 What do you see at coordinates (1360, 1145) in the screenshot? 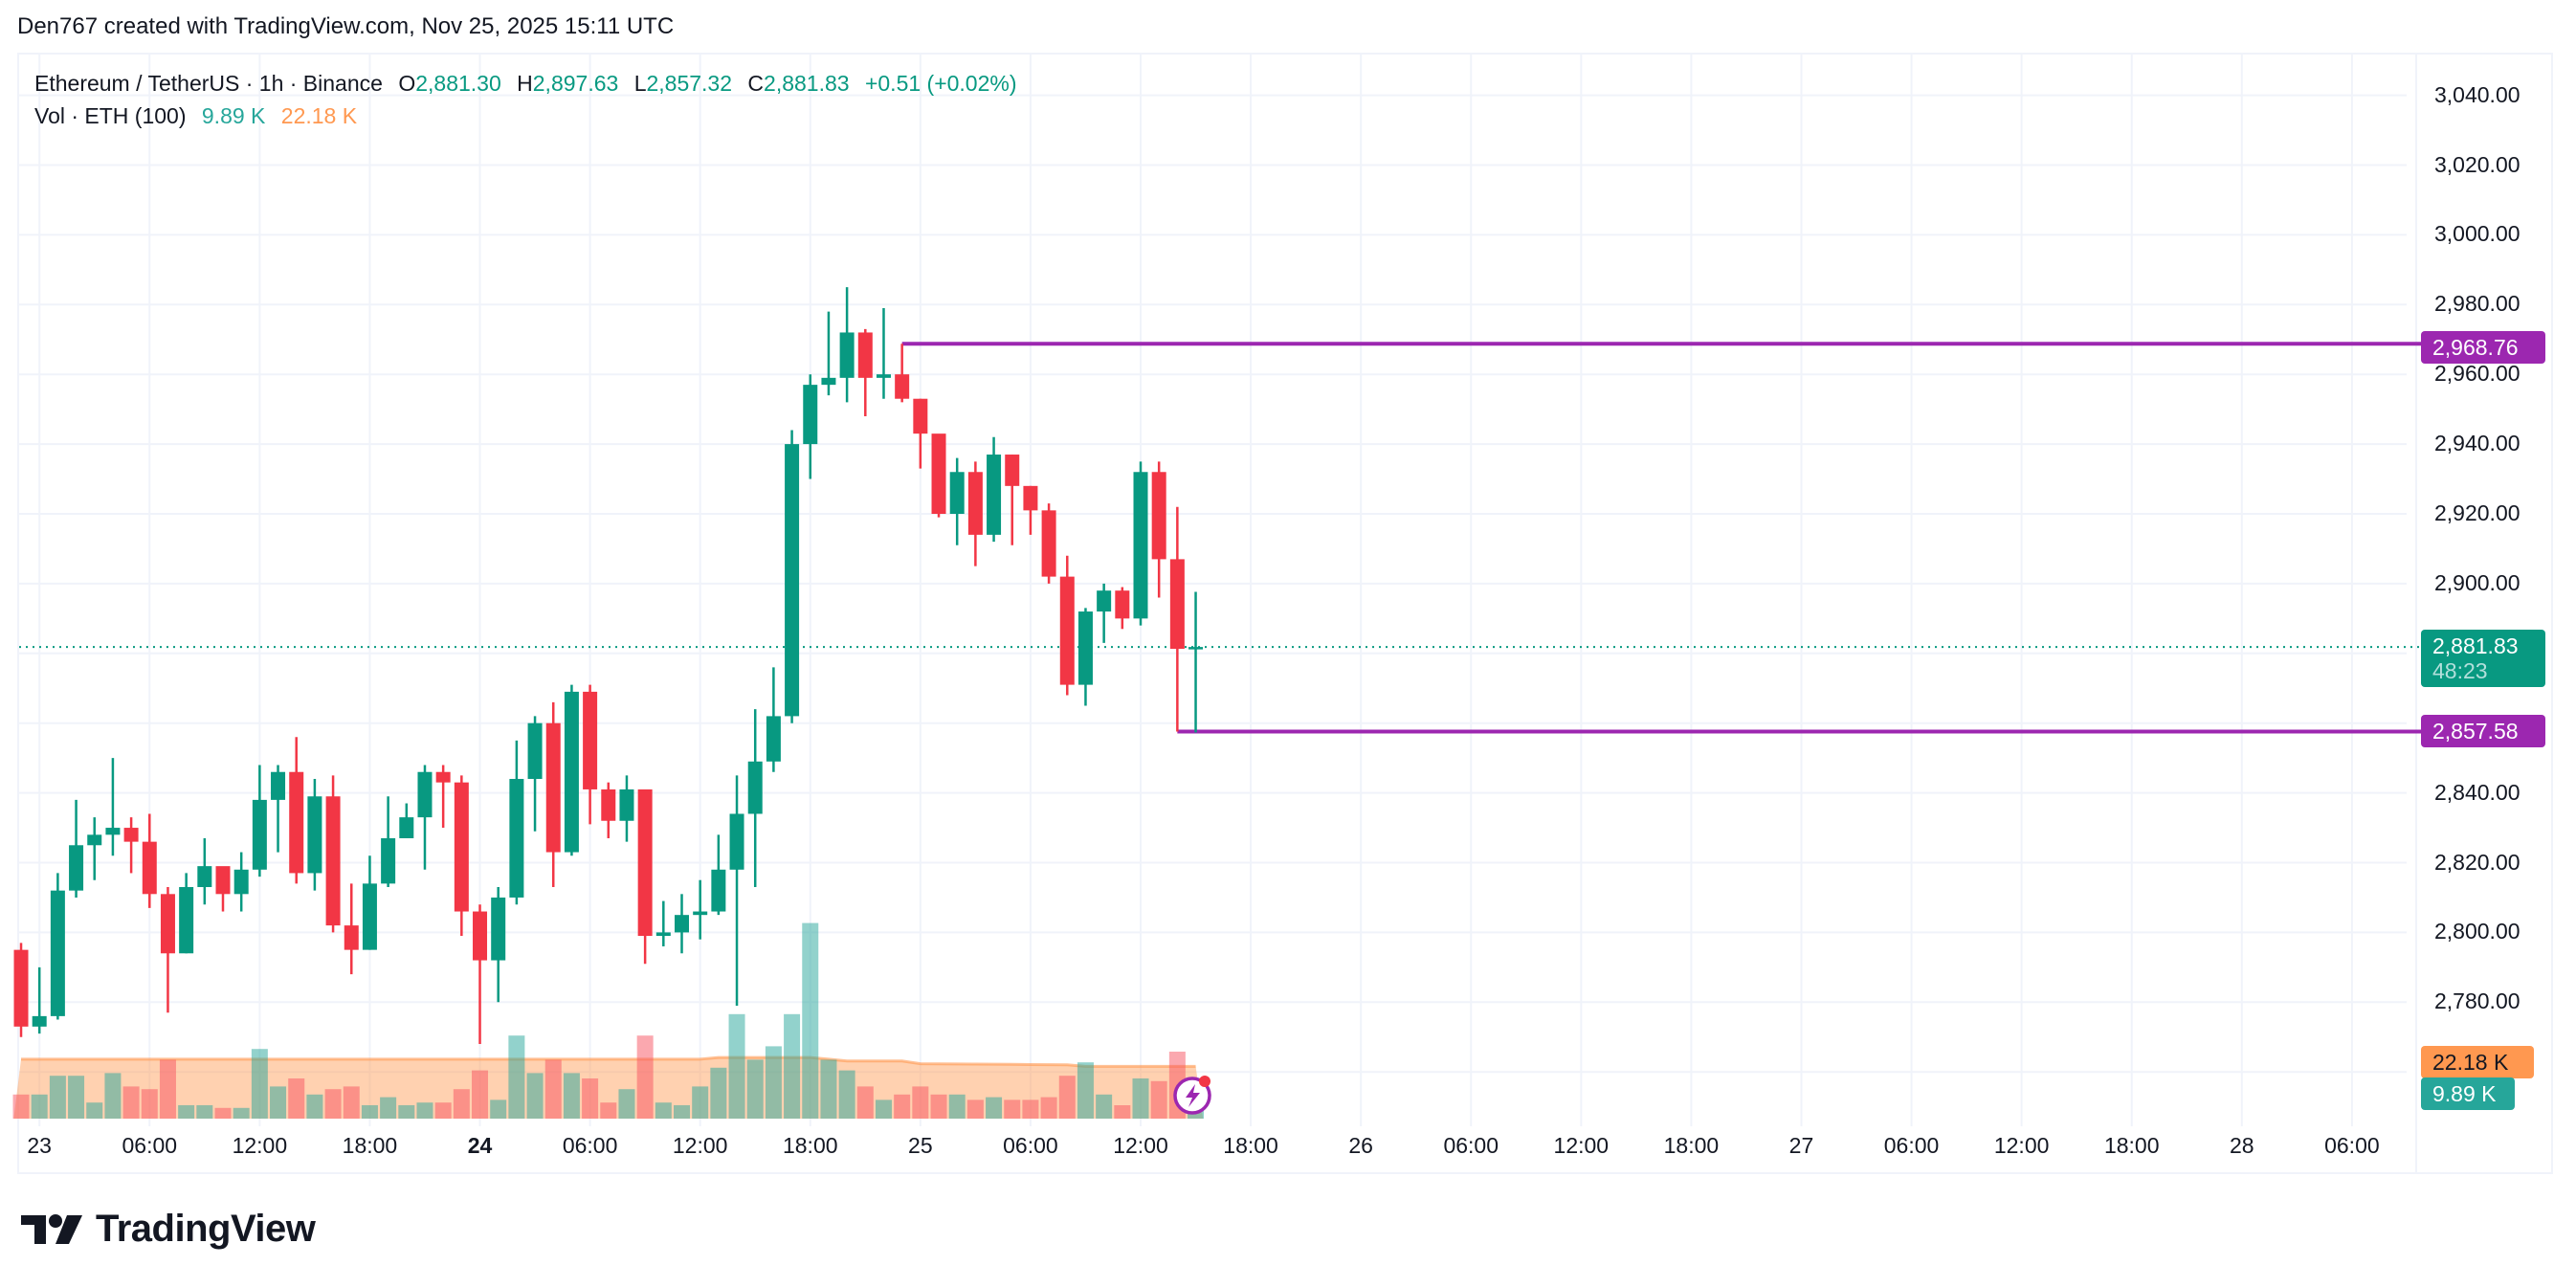
I see `time-tick-label: 26` at bounding box center [1360, 1145].